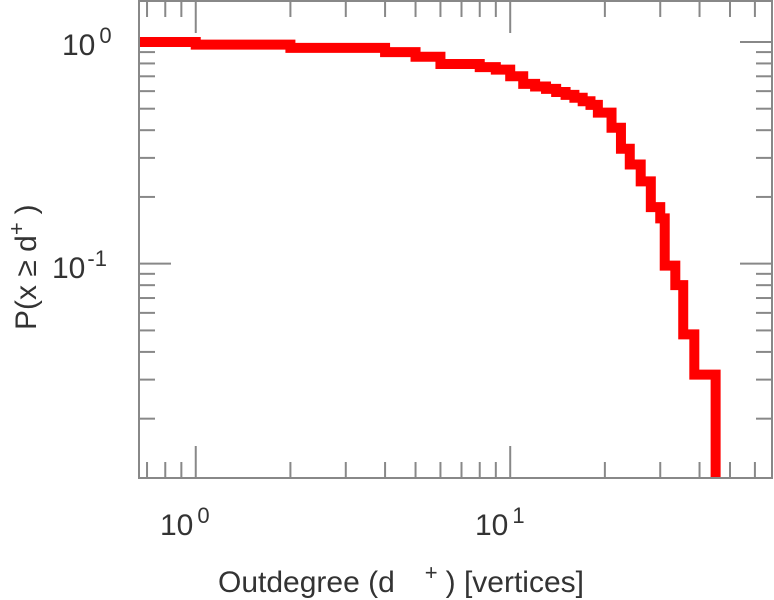 The width and height of the screenshot is (774, 600). What do you see at coordinates (23, 267) in the screenshot?
I see `y-axis-label: P(x ≥ d+)` at bounding box center [23, 267].